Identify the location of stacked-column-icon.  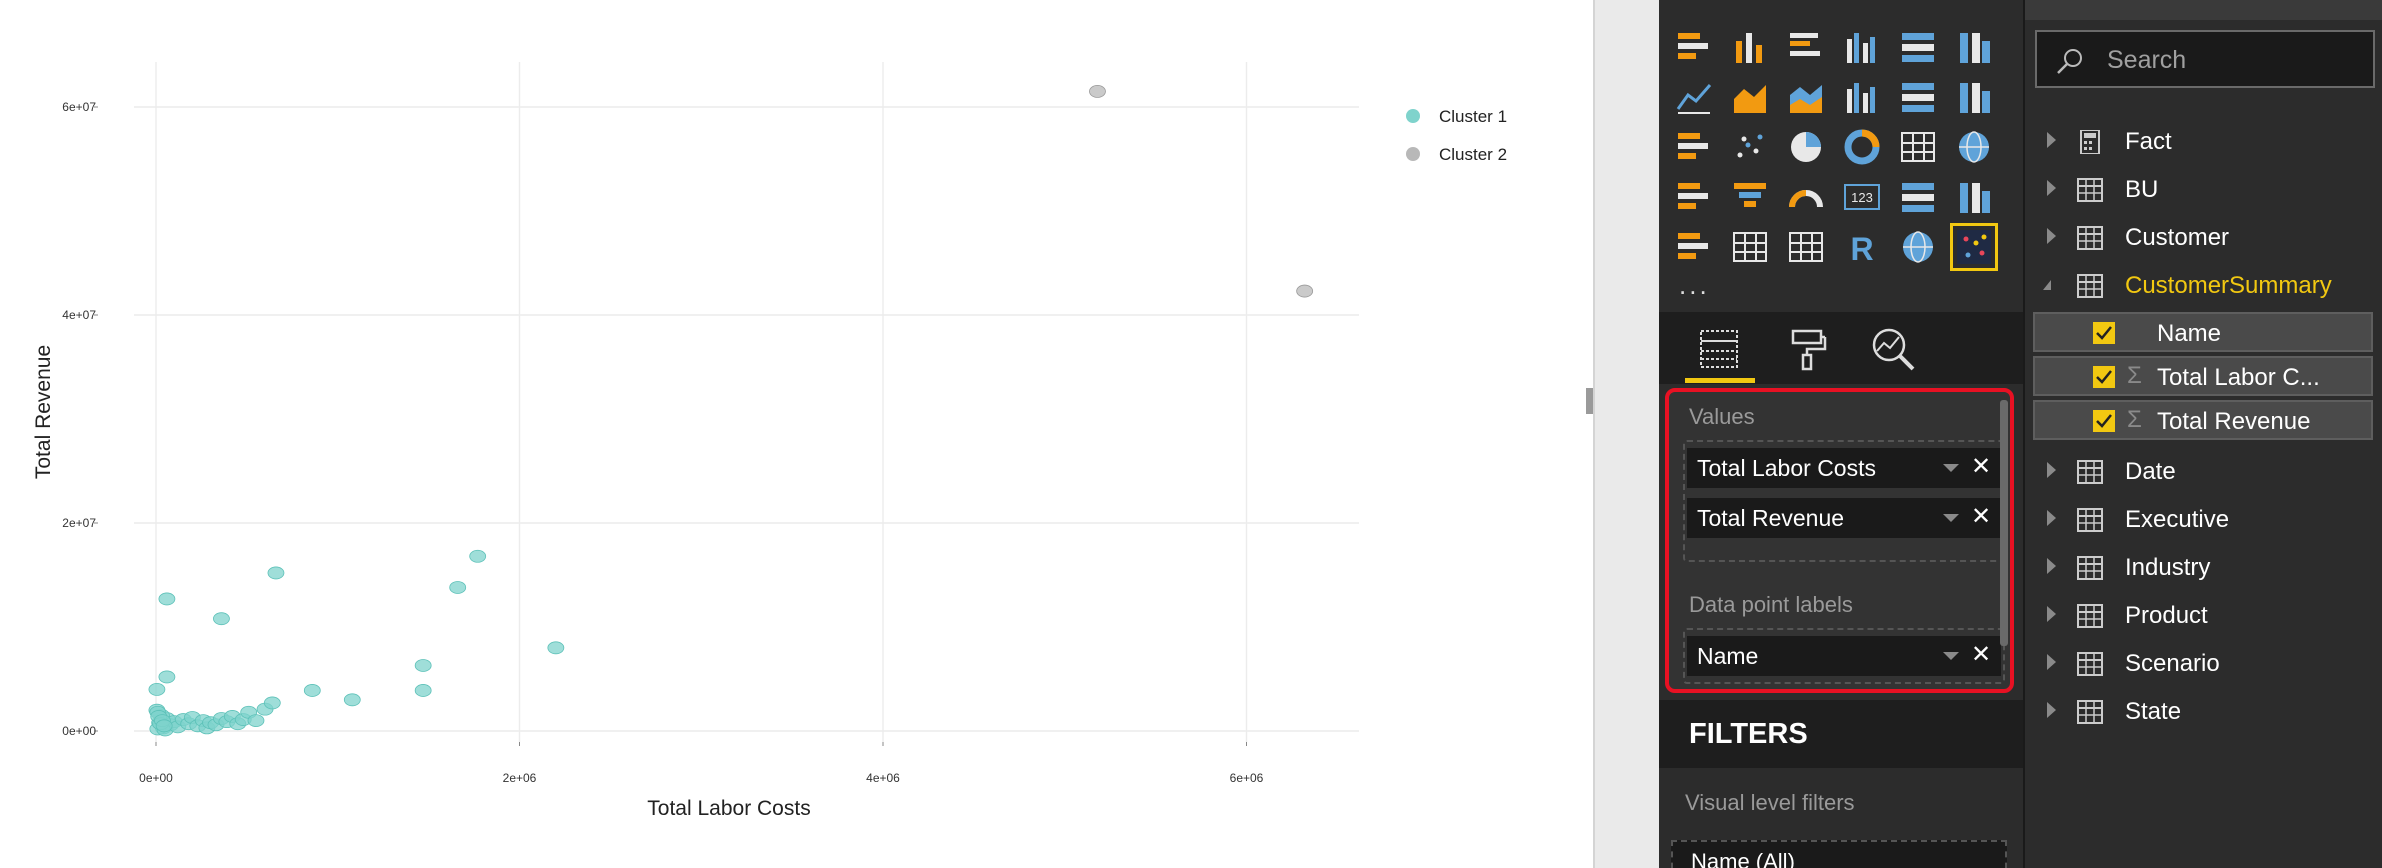
(1750, 47).